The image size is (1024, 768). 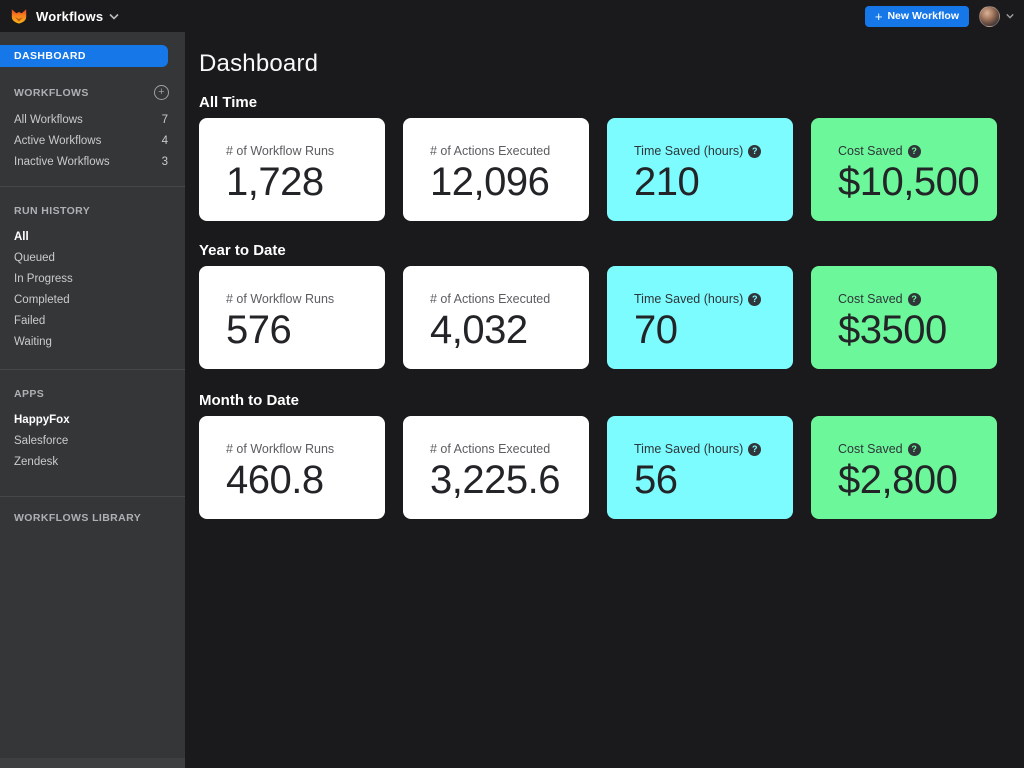 I want to click on item-label: HappyFox, so click(x=42, y=420).